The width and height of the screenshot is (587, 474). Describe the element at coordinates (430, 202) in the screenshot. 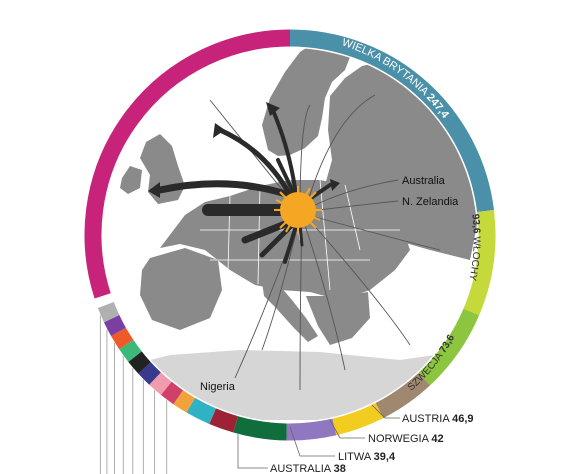

I see `map-label-nz: N. Zelandia` at that location.